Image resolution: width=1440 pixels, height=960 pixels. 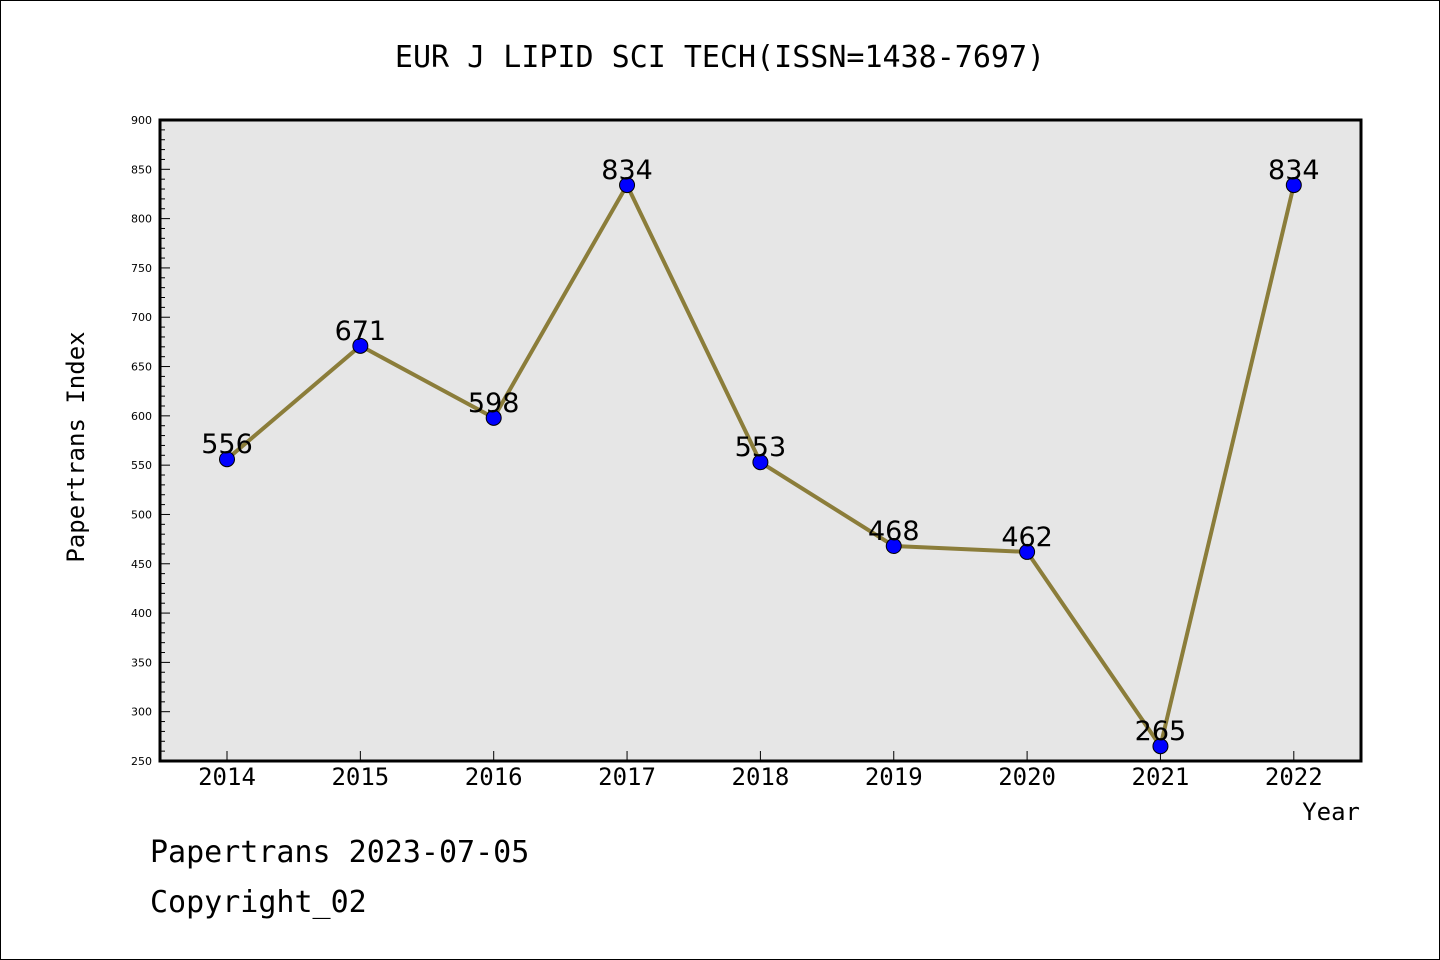 What do you see at coordinates (141, 712) in the screenshot?
I see `y-tick-label: 300` at bounding box center [141, 712].